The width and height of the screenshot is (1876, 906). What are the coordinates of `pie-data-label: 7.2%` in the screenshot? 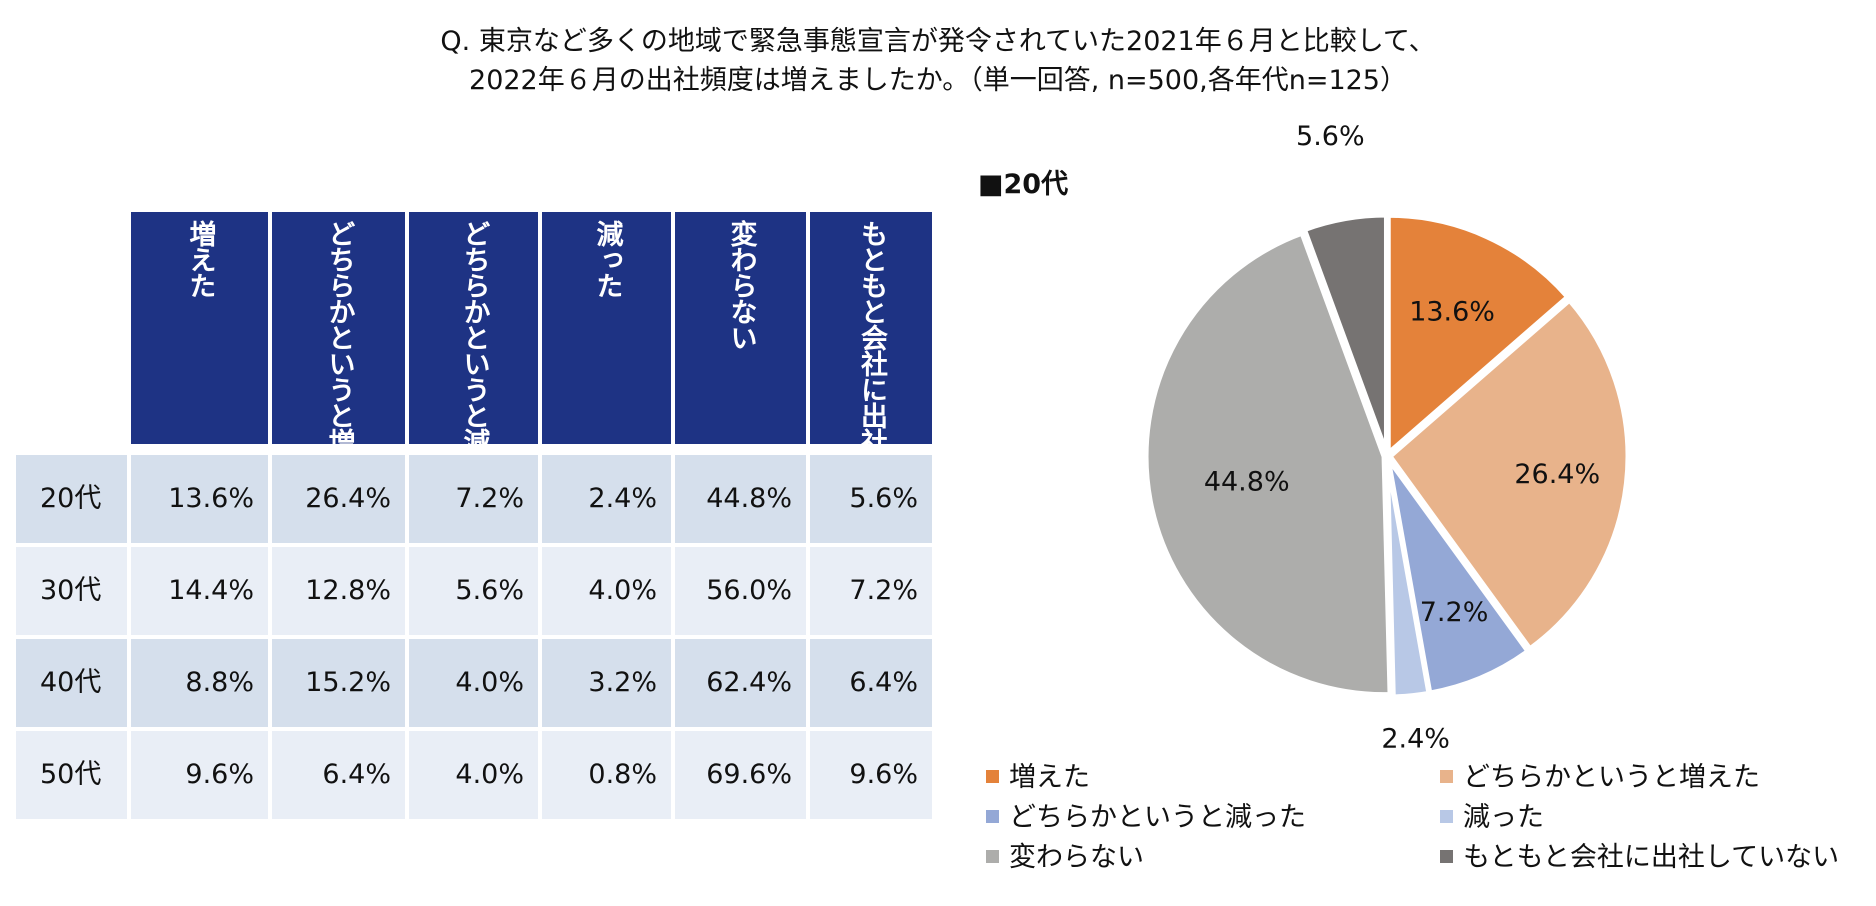 It's located at (1454, 612).